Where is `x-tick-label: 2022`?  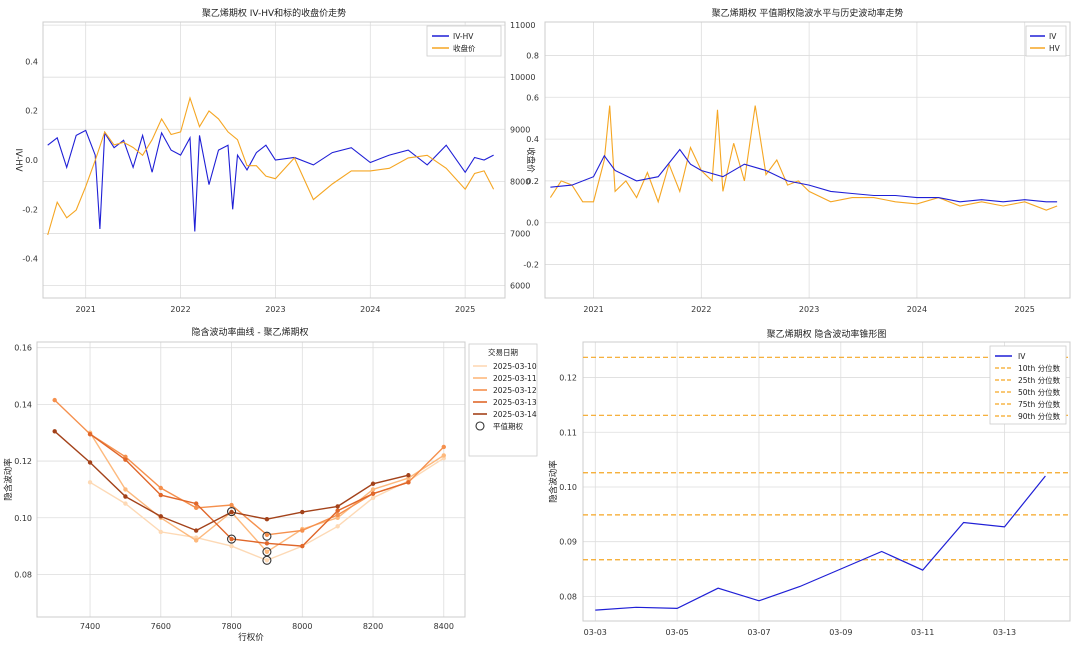
x-tick-label: 2022 is located at coordinates (701, 309).